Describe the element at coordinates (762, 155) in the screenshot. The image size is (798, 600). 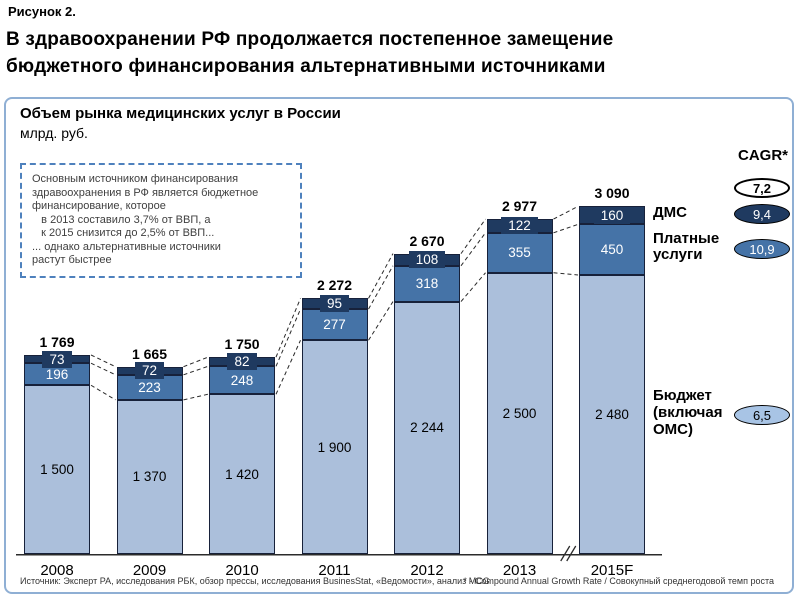
I see `cagr-column-header: CAGR*` at that location.